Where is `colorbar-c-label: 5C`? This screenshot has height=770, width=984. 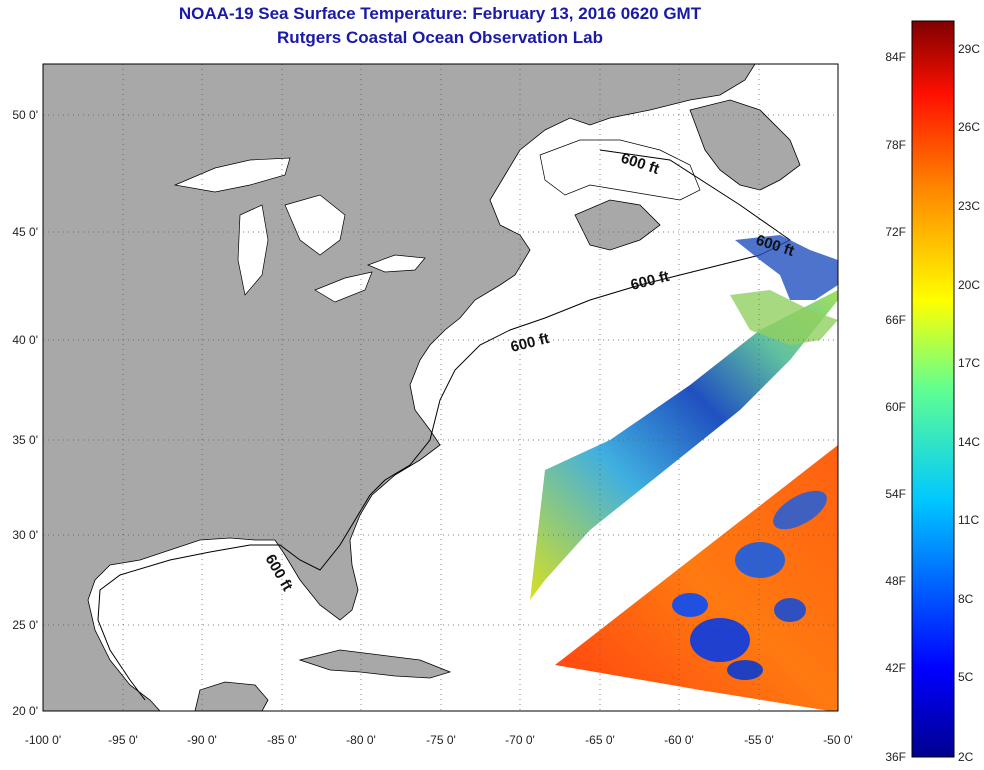
colorbar-c-label: 5C is located at coordinates (966, 677).